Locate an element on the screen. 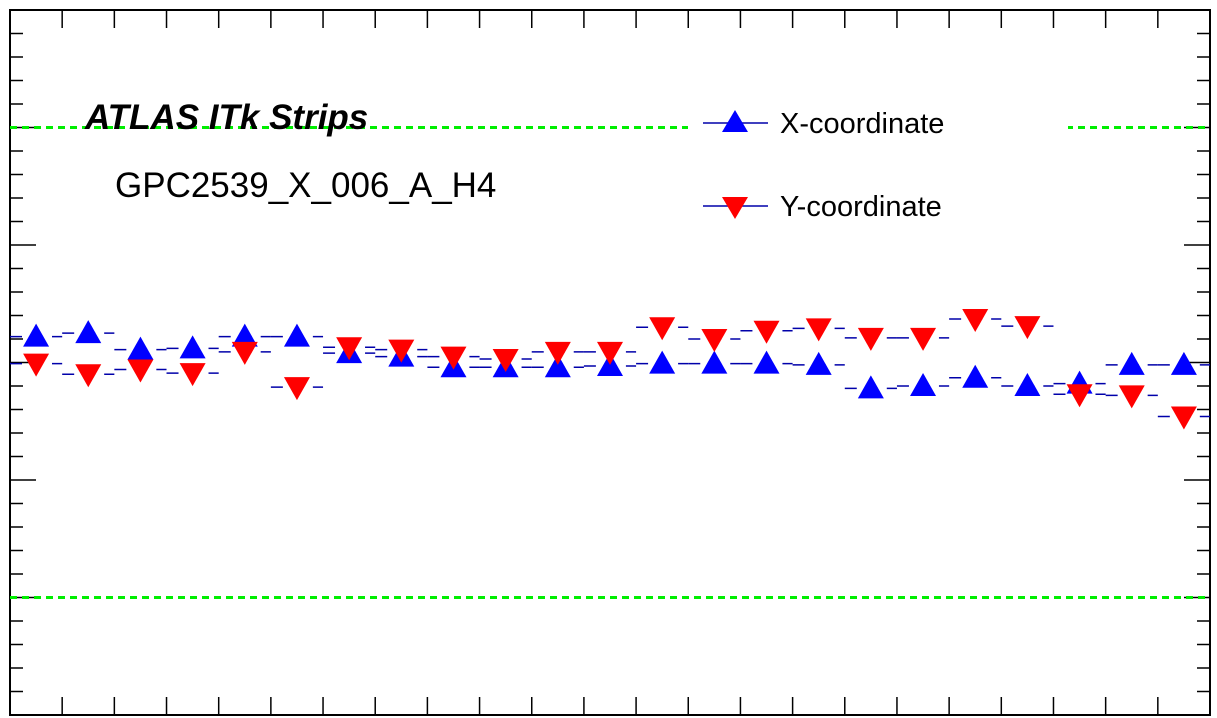  atlas-label: ATLAS ITk Strips is located at coordinates (226, 117).